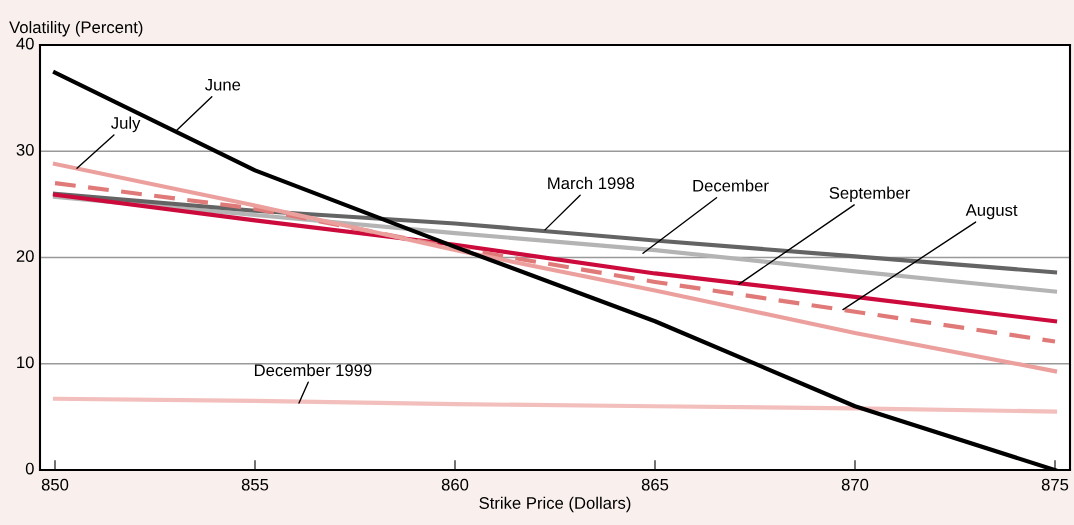 This screenshot has width=1074, height=525. I want to click on x-tick-label: 860, so click(455, 484).